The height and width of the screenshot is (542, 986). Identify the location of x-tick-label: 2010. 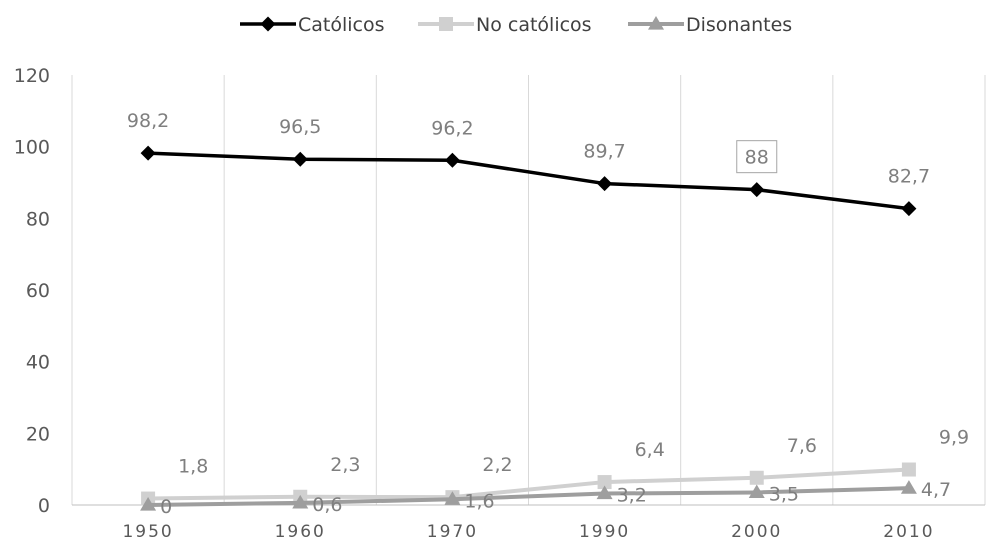
(908, 532).